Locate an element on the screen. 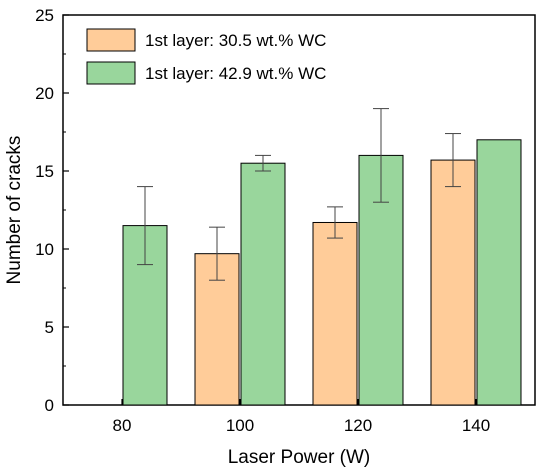  x-tick-label: 80 is located at coordinates (122, 425).